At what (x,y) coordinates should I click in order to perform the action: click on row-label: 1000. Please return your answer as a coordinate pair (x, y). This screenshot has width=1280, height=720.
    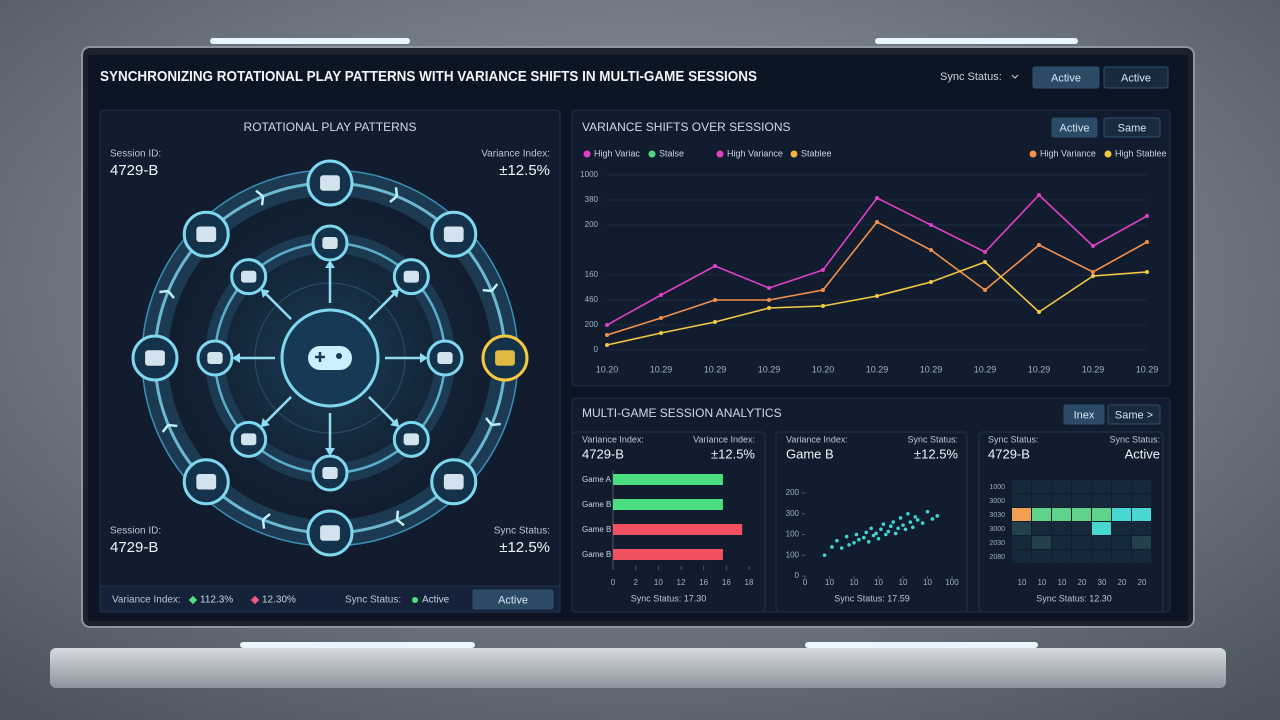
    Looking at the image, I should click on (997, 487).